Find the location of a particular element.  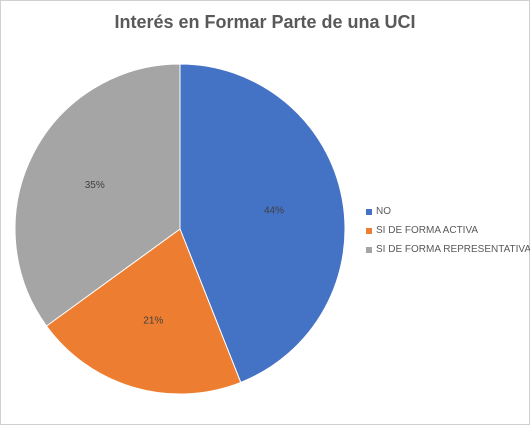

legend-label-si-de-forma-representativa: SI DE FORMA REPRESENTATIVA is located at coordinates (453, 249).